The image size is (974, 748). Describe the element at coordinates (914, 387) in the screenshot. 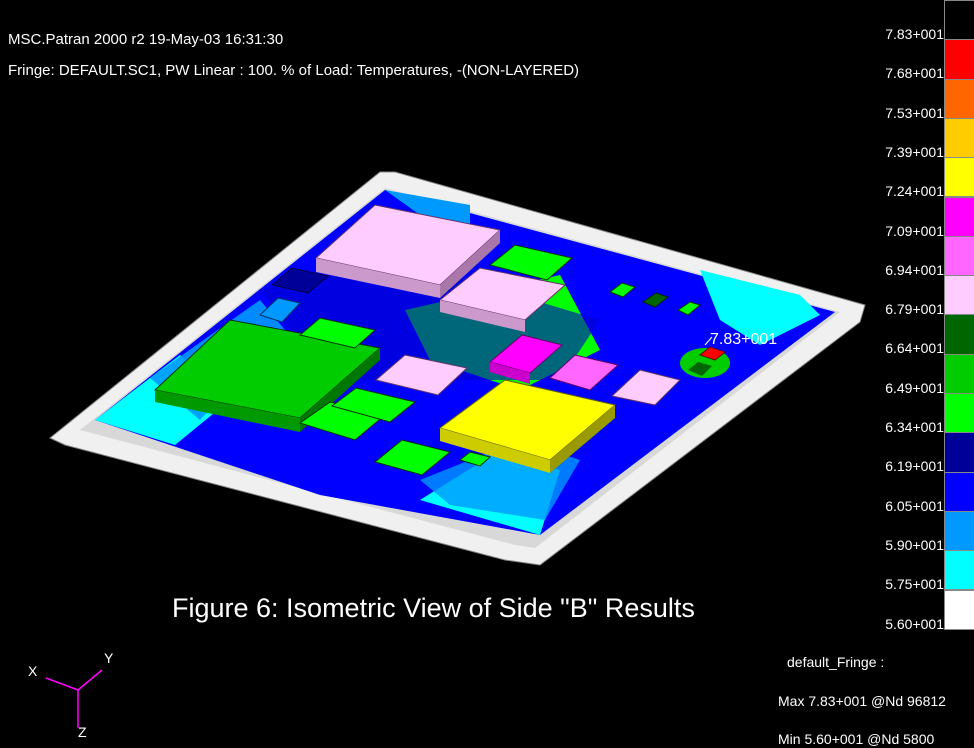

I see `legend-tick-label: 6.49+001` at that location.